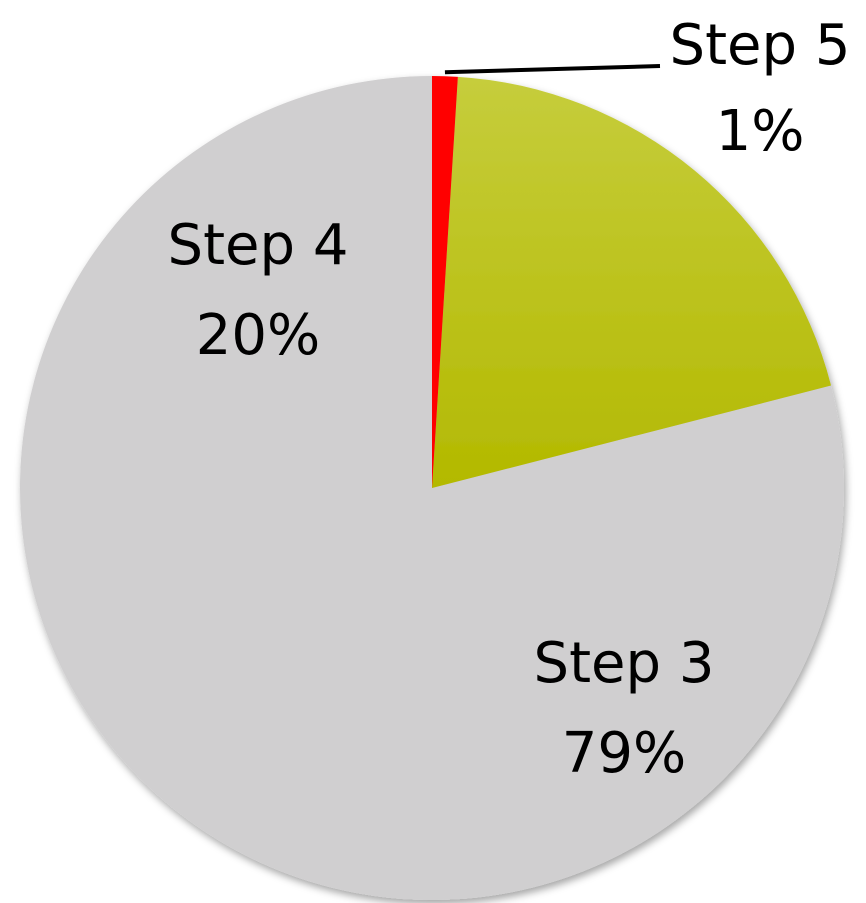  What do you see at coordinates (624, 753) in the screenshot?
I see `slice-value-step-3: 79%` at bounding box center [624, 753].